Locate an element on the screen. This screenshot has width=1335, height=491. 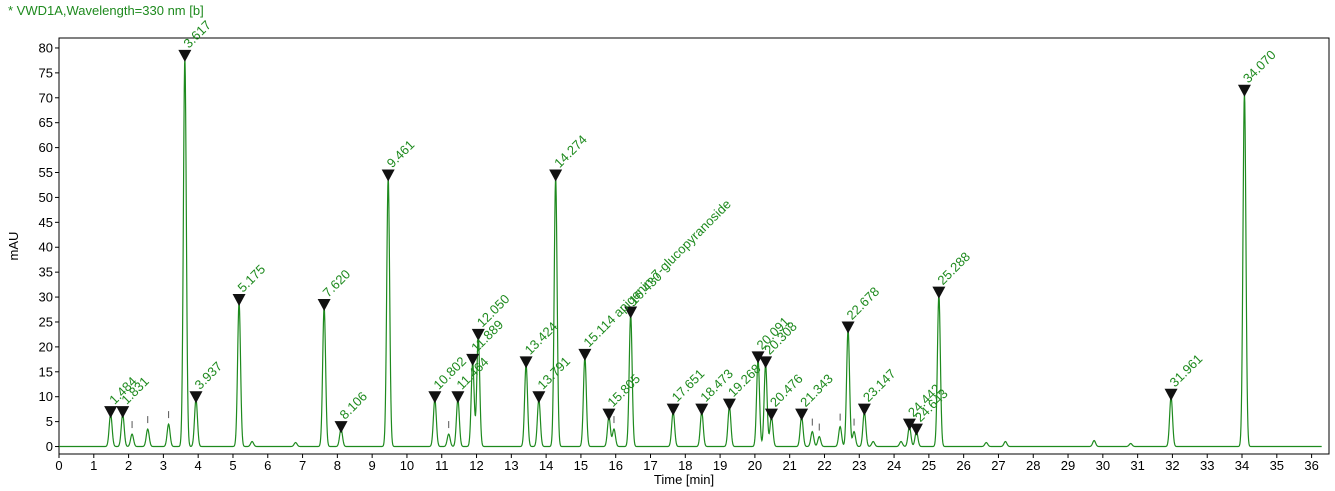
x-tick-label: 5 is located at coordinates (232, 465).